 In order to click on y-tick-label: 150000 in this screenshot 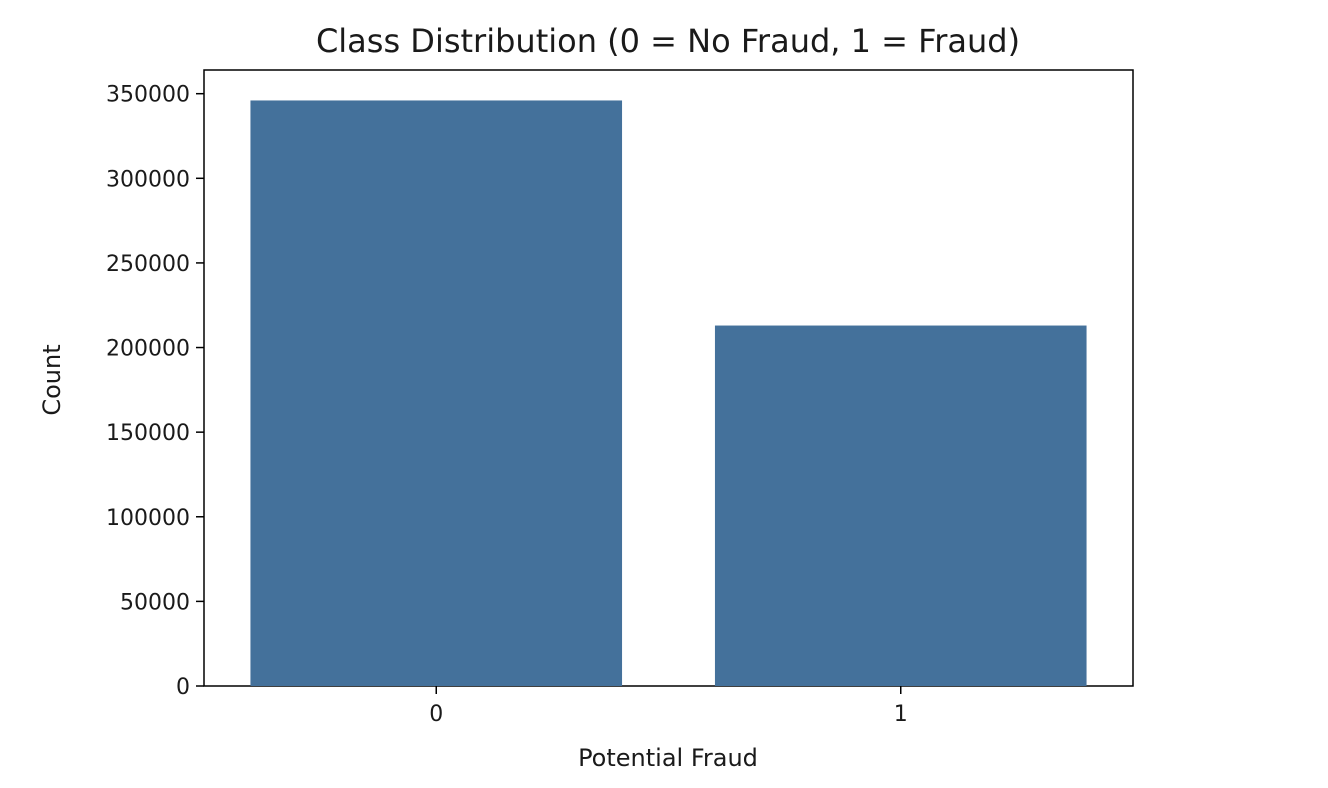, I will do `click(148, 433)`.